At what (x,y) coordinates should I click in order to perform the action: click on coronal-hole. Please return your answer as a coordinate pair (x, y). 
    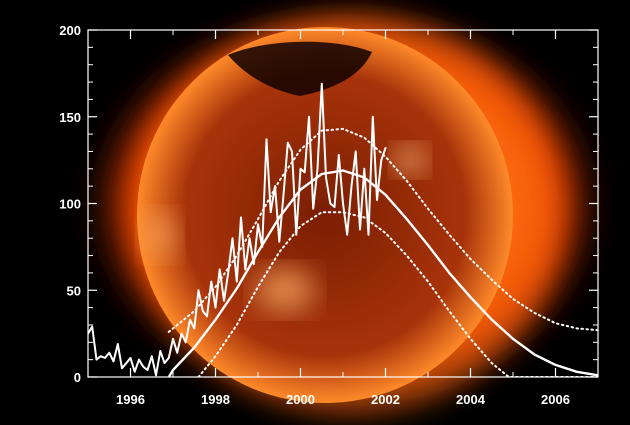
    Looking at the image, I should click on (300, 68).